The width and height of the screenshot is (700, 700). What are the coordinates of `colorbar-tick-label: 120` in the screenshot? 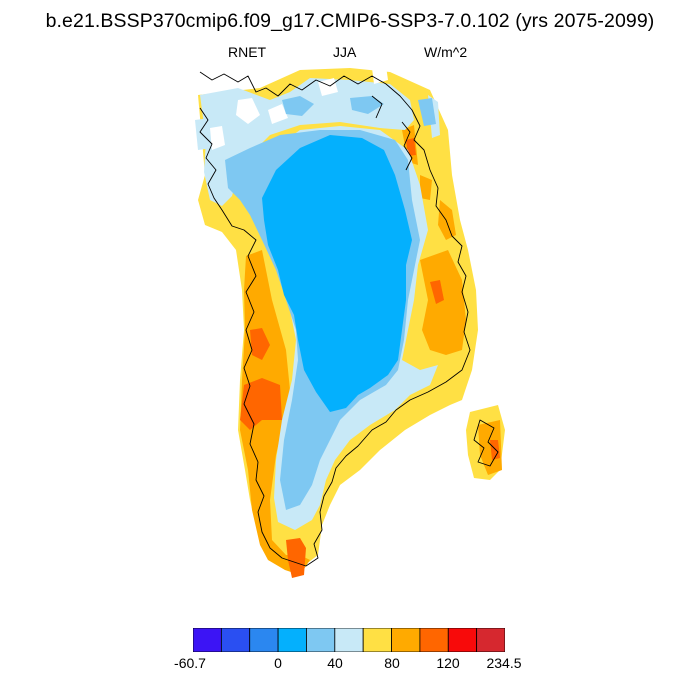 It's located at (448, 663).